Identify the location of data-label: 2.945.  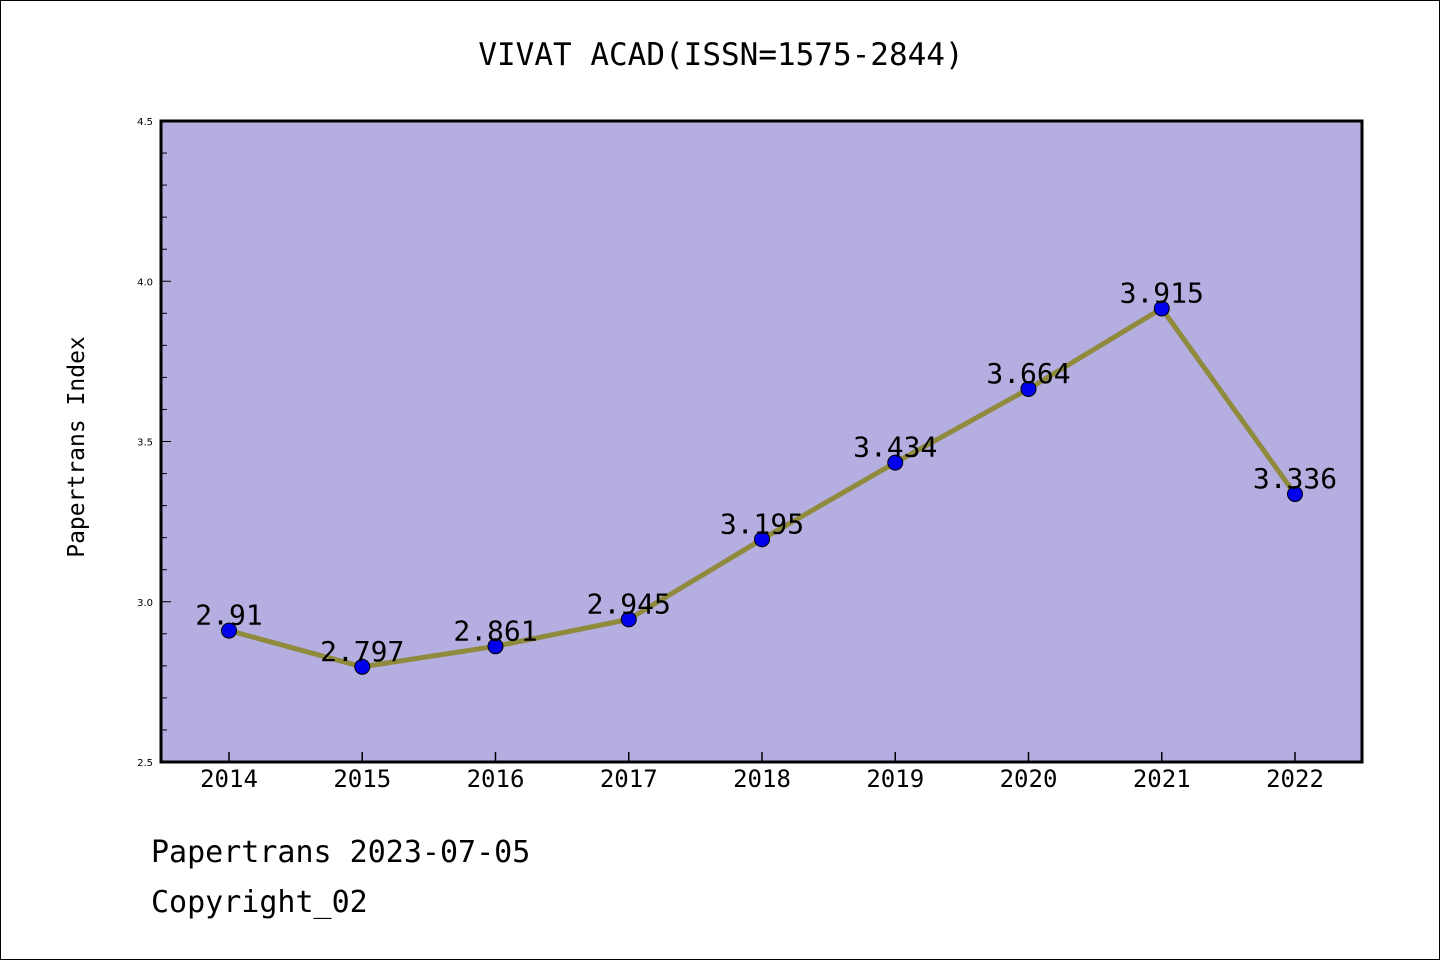
(629, 603).